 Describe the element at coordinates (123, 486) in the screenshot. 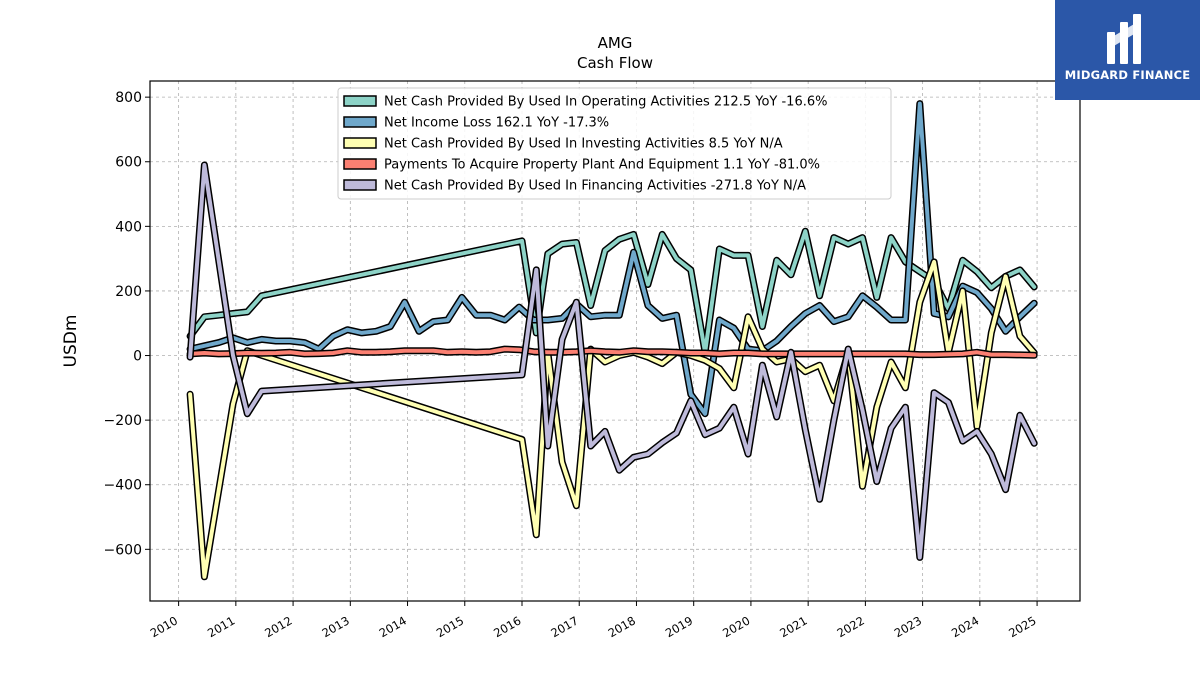

I see `y-tick-label: −400` at that location.